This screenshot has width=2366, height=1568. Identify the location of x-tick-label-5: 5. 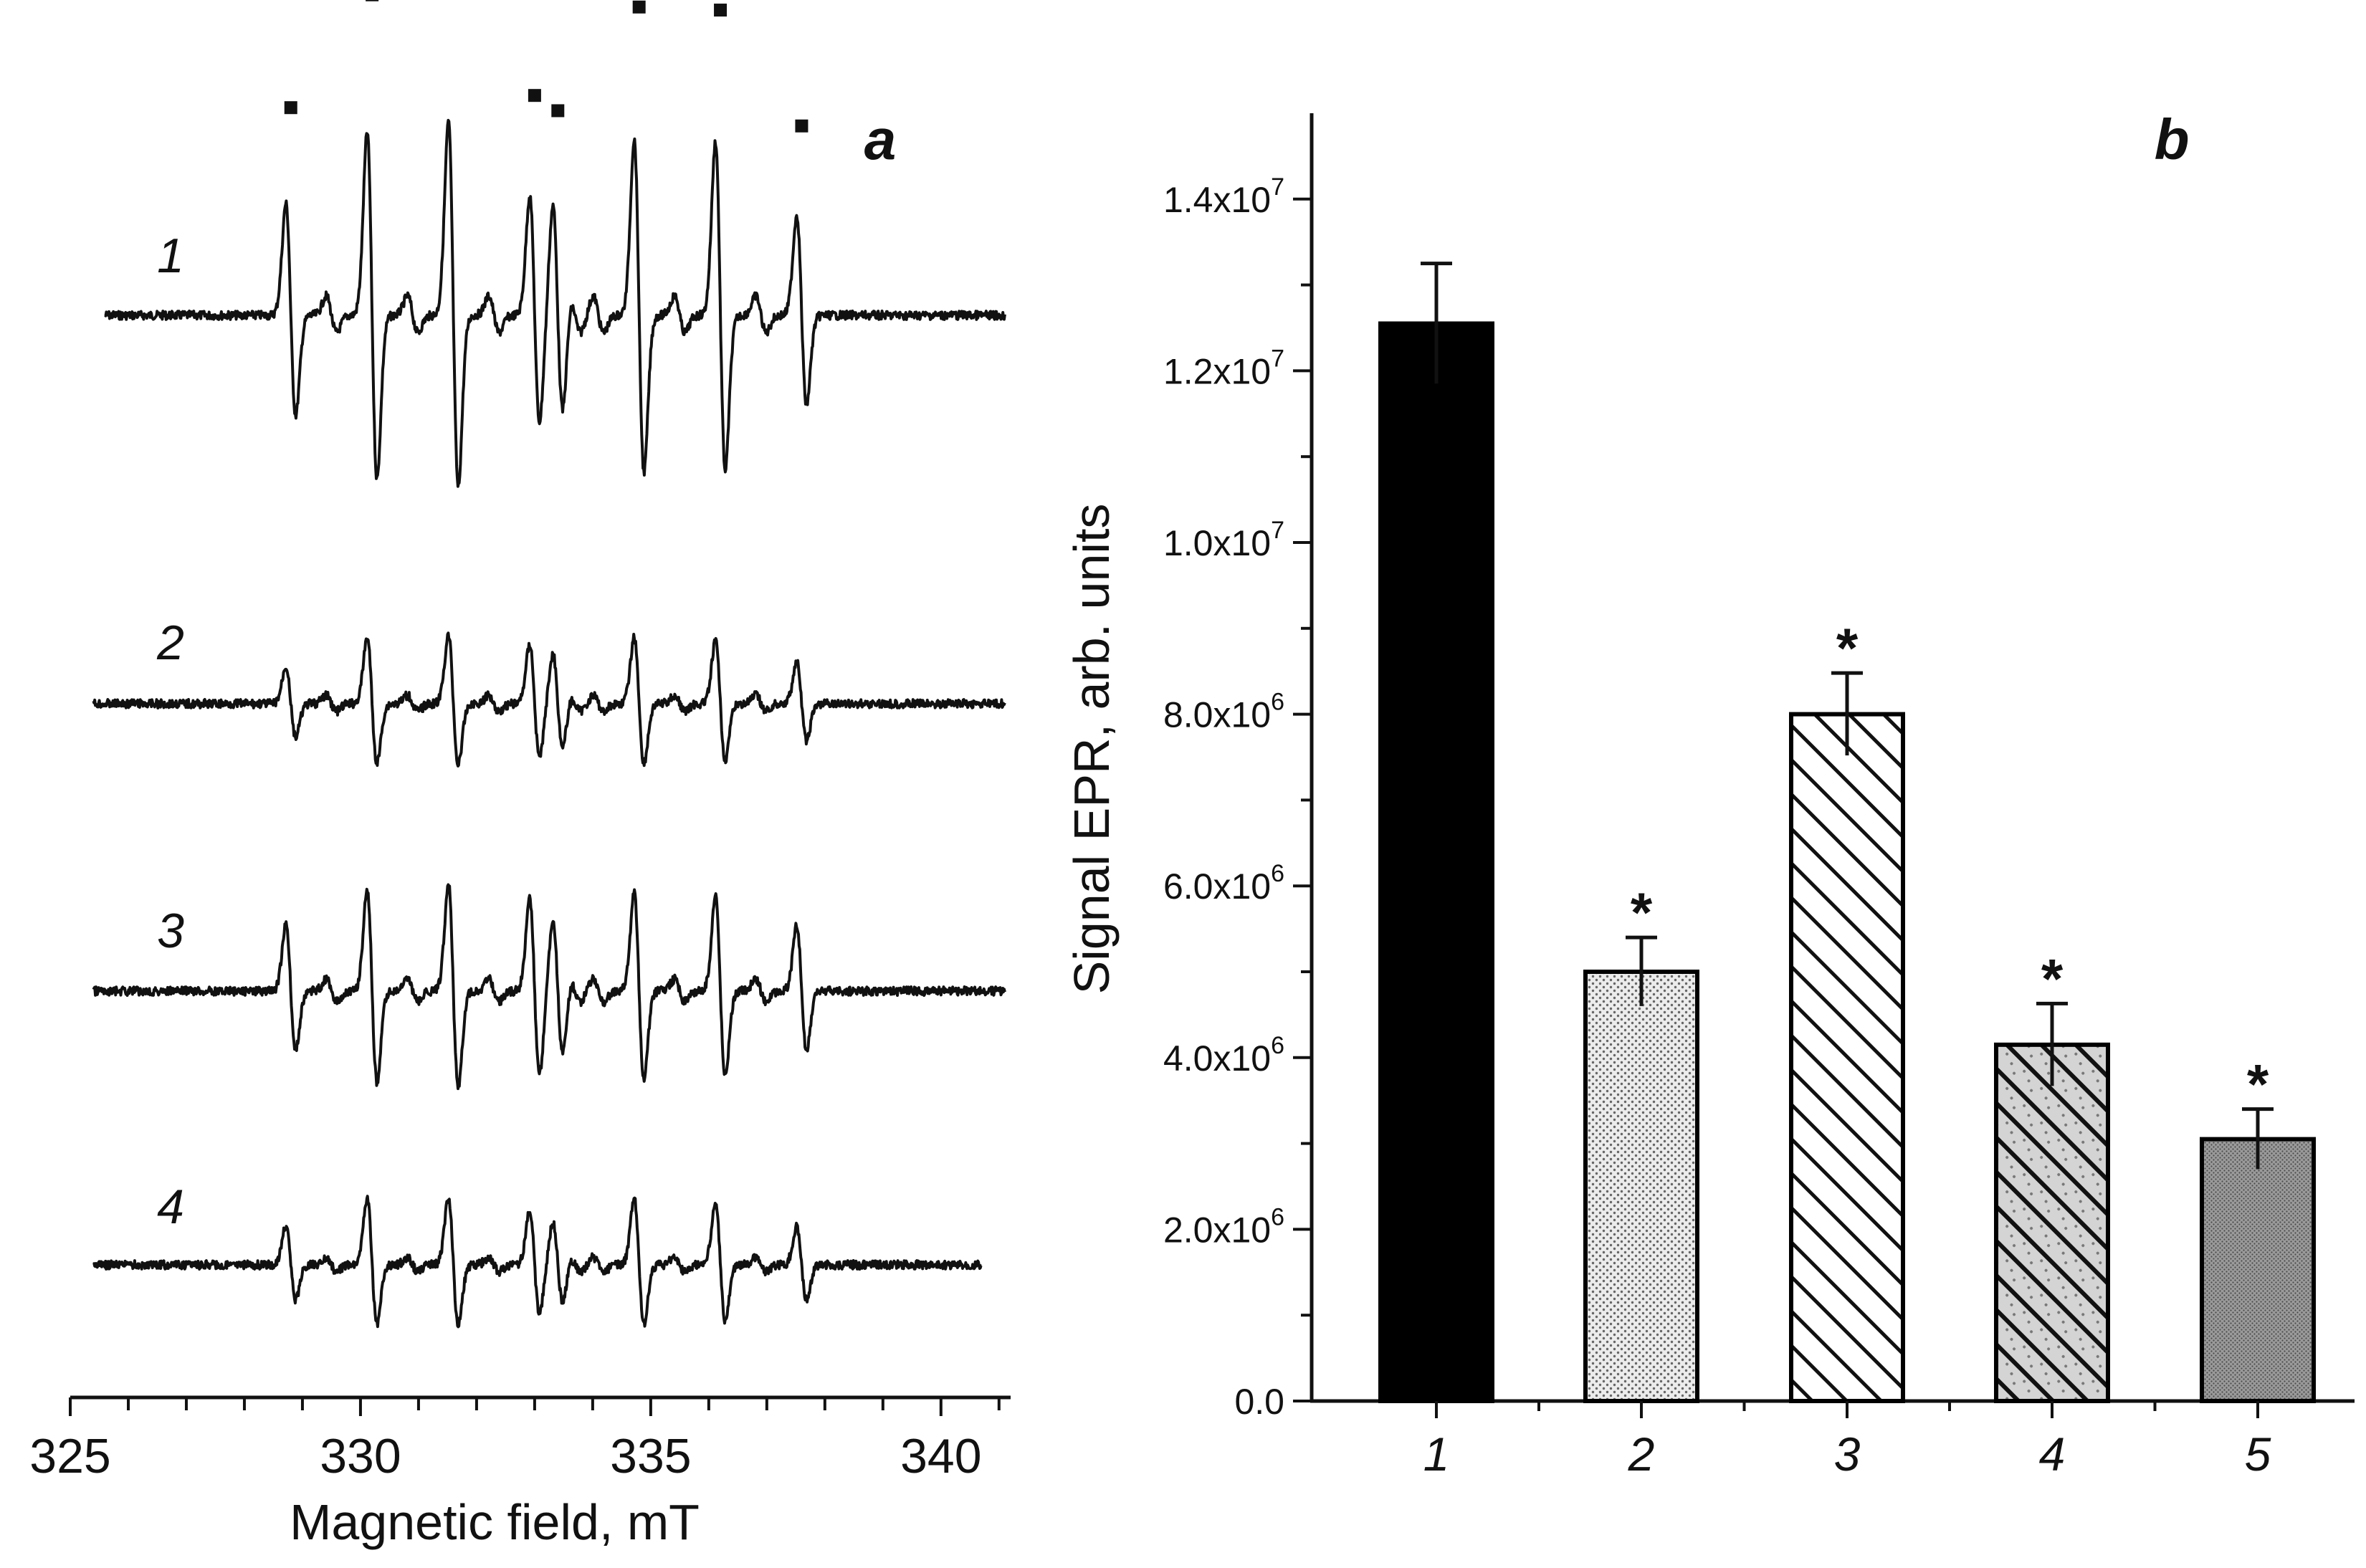
(2258, 1454).